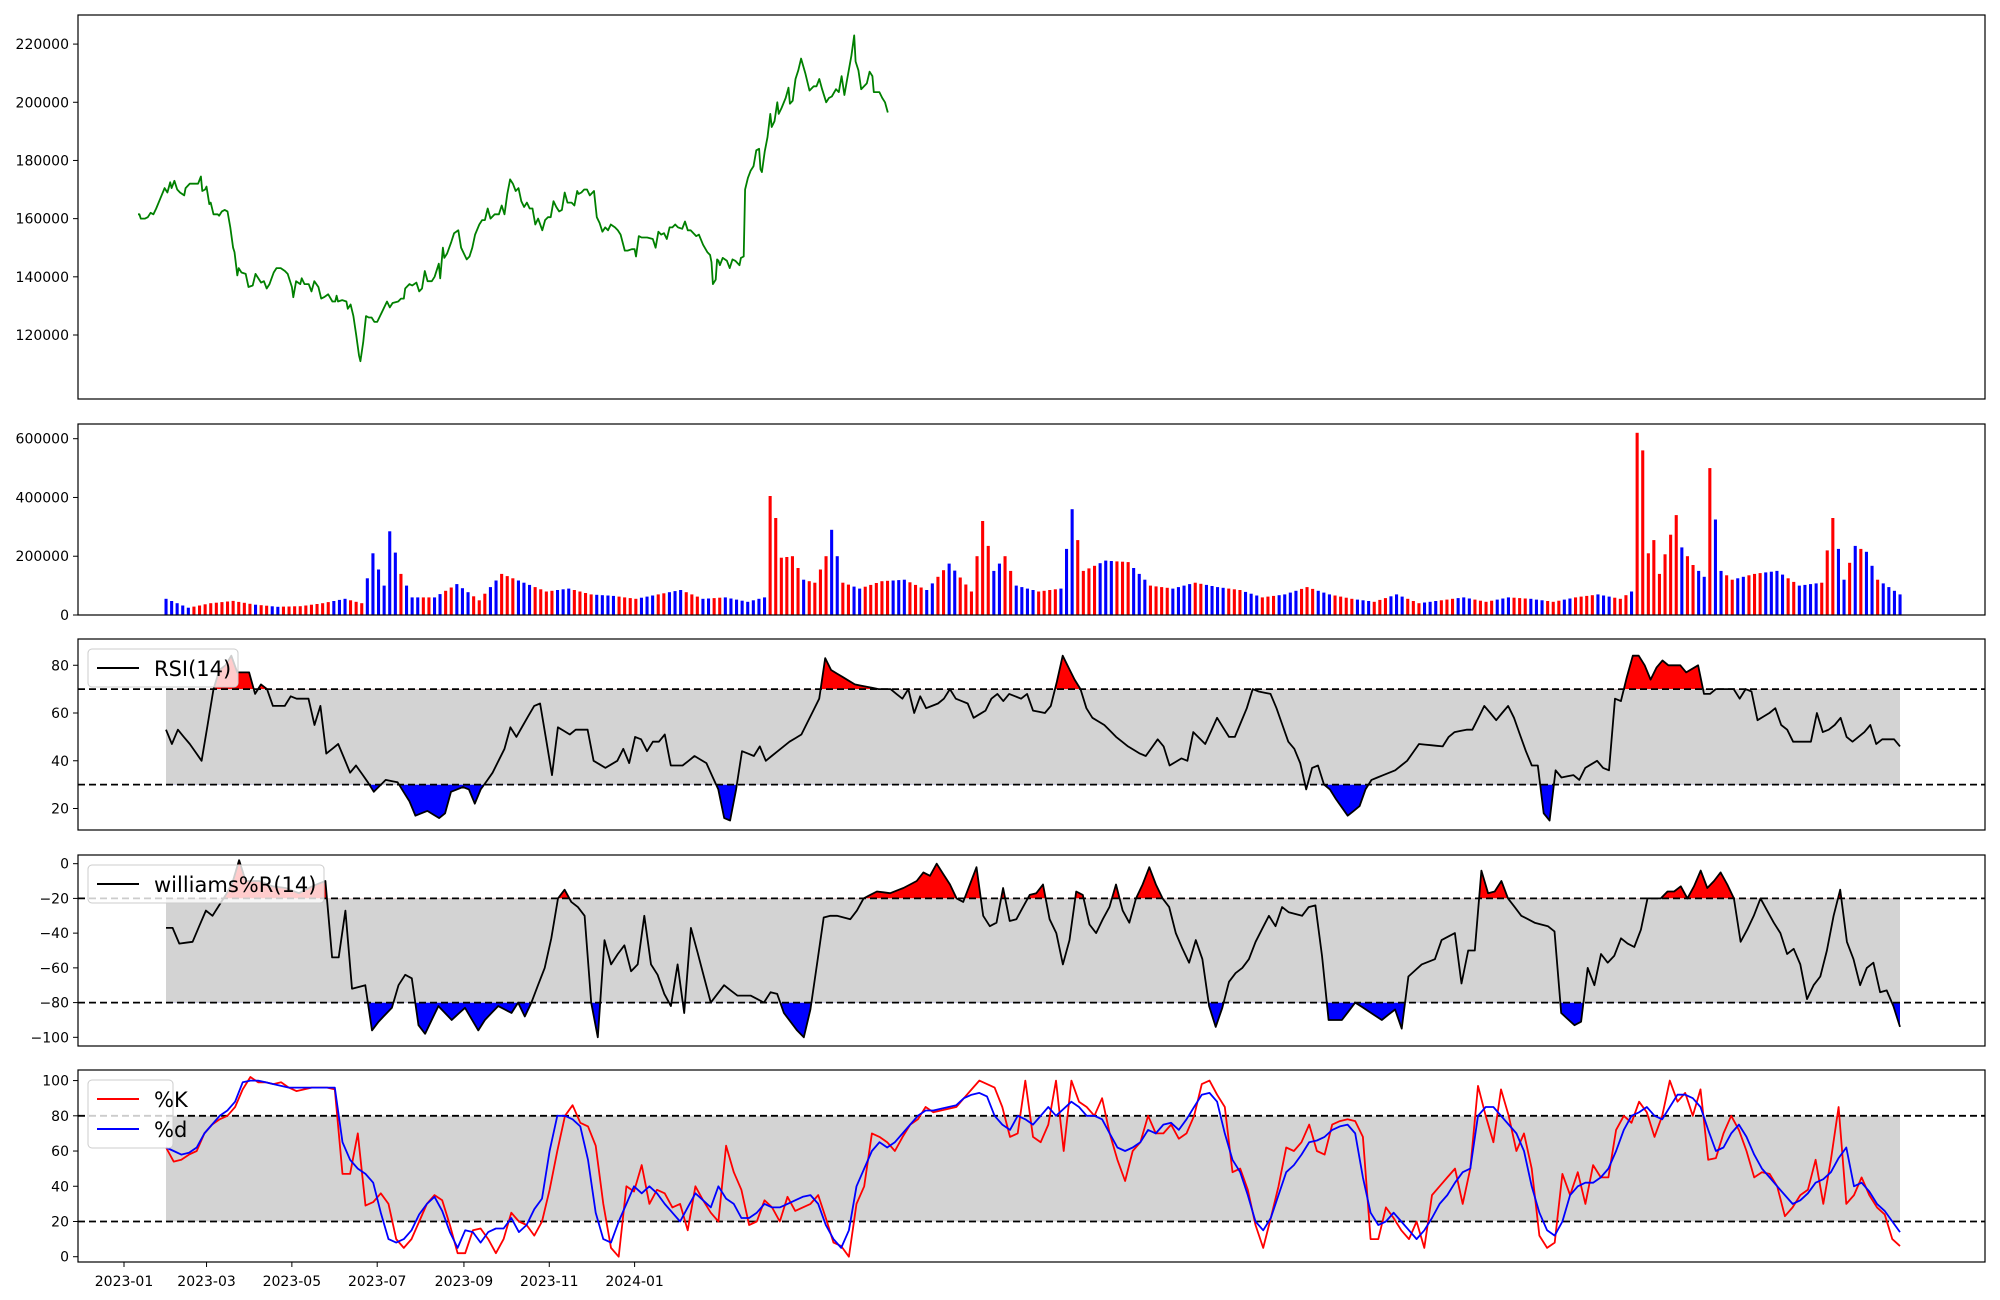 Image resolution: width=2000 pixels, height=1300 pixels. I want to click on y-tick-label: 400000, so click(42, 498).